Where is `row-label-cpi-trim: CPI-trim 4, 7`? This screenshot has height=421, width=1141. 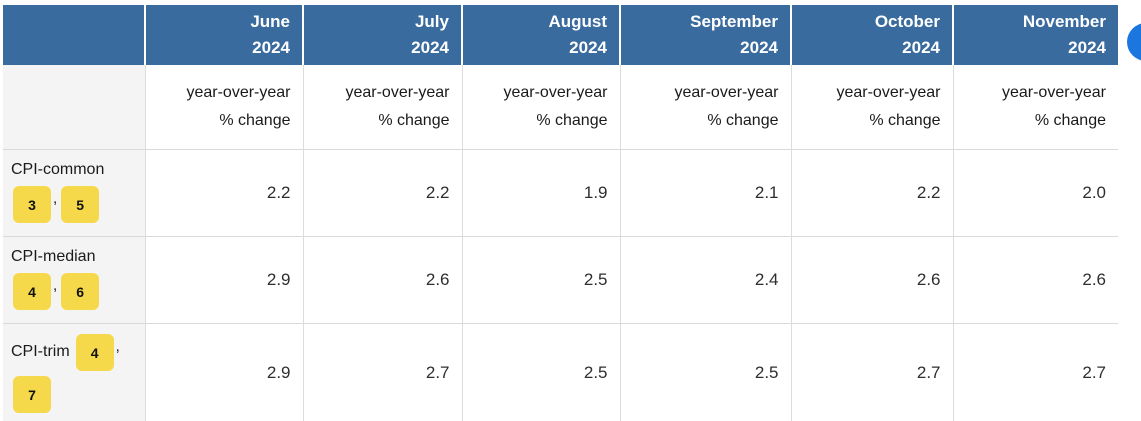 row-label-cpi-trim: CPI-trim 4, 7 is located at coordinates (74, 372).